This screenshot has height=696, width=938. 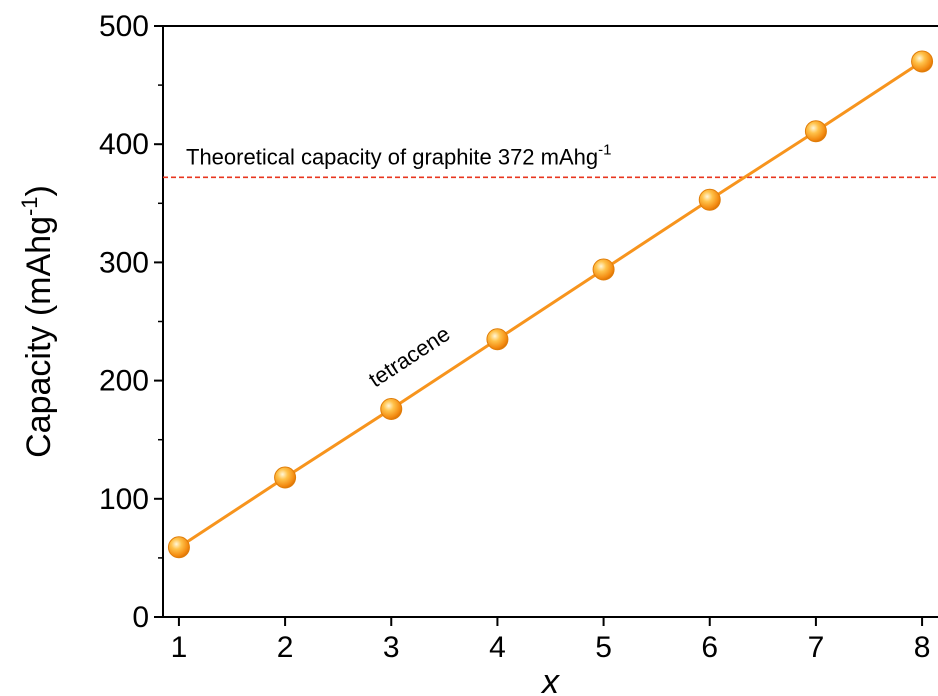 What do you see at coordinates (550, 679) in the screenshot?
I see `x-axis-title: x` at bounding box center [550, 679].